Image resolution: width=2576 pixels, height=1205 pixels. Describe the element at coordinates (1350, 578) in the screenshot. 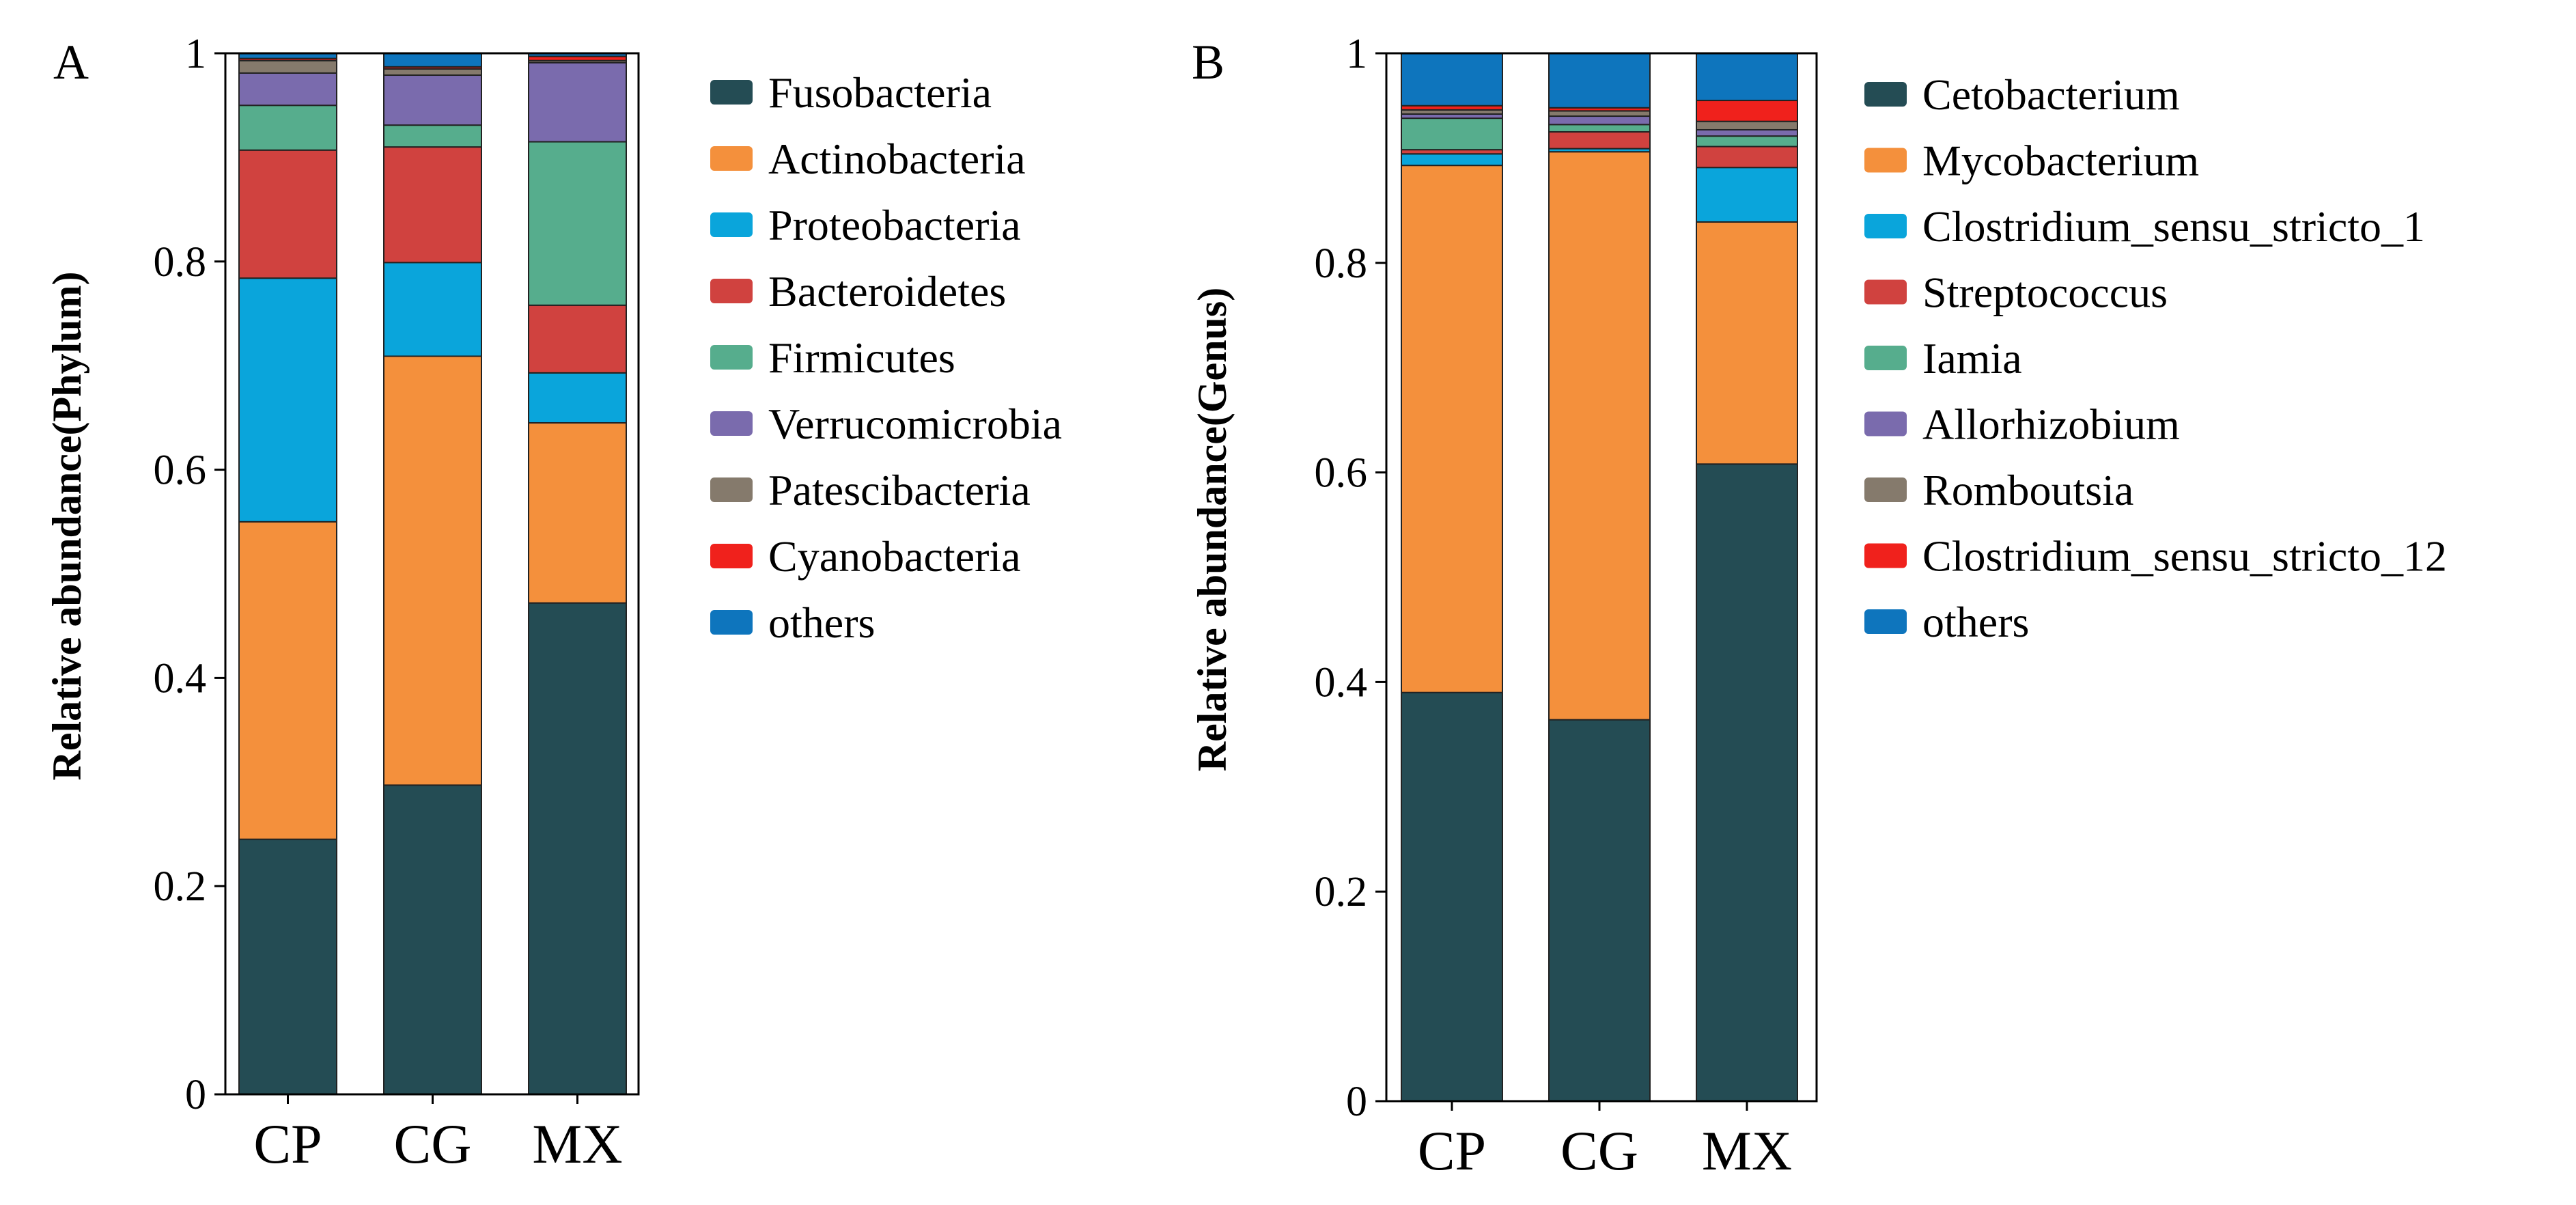

I see `panel-b-y-axis: 0 0.2 0.4 0.6 0.8 1` at that location.